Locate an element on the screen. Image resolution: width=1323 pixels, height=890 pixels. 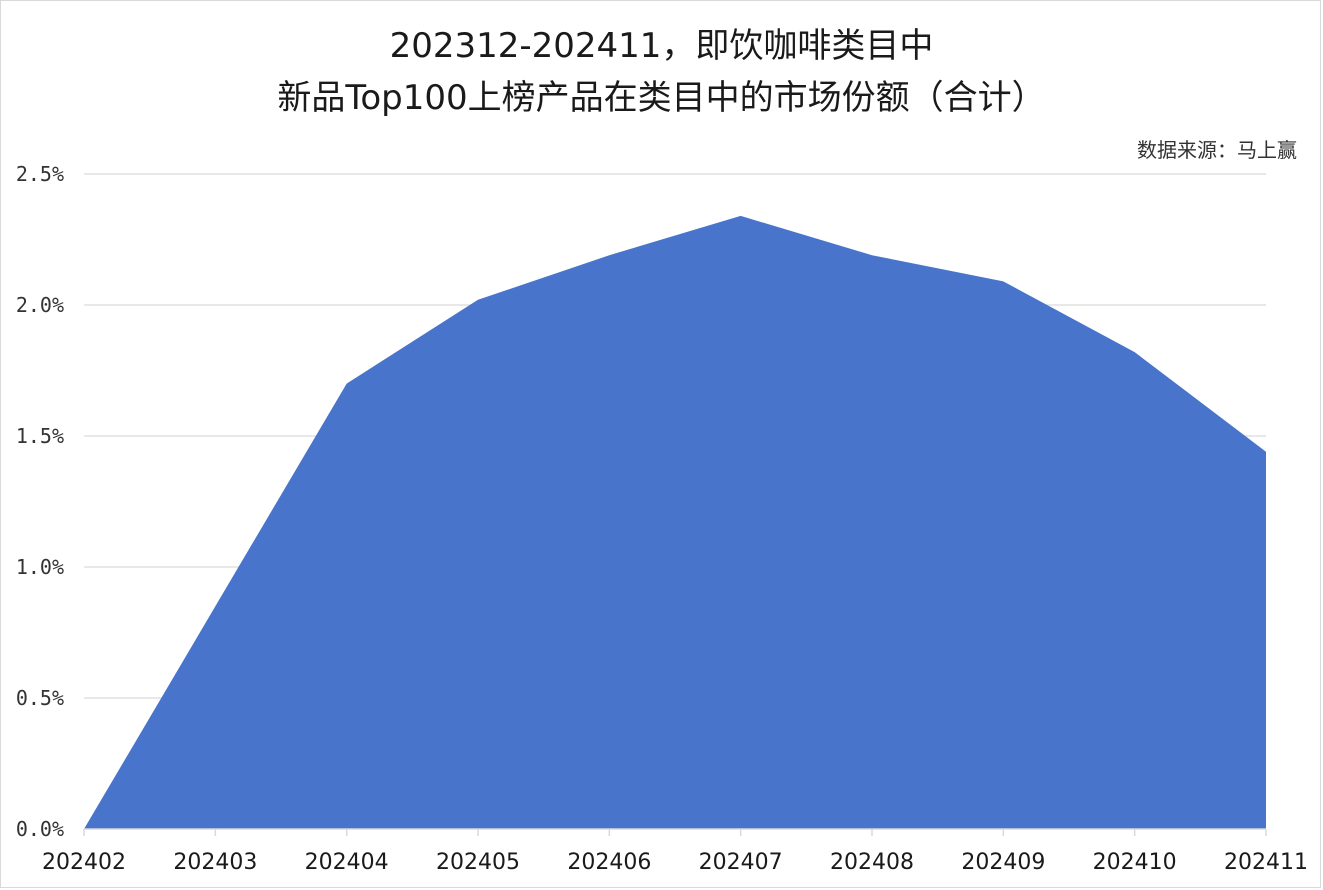
chart-title-line2: 新品Top100上榜产品在类目中的市场份额（合计） is located at coordinates (661, 98).